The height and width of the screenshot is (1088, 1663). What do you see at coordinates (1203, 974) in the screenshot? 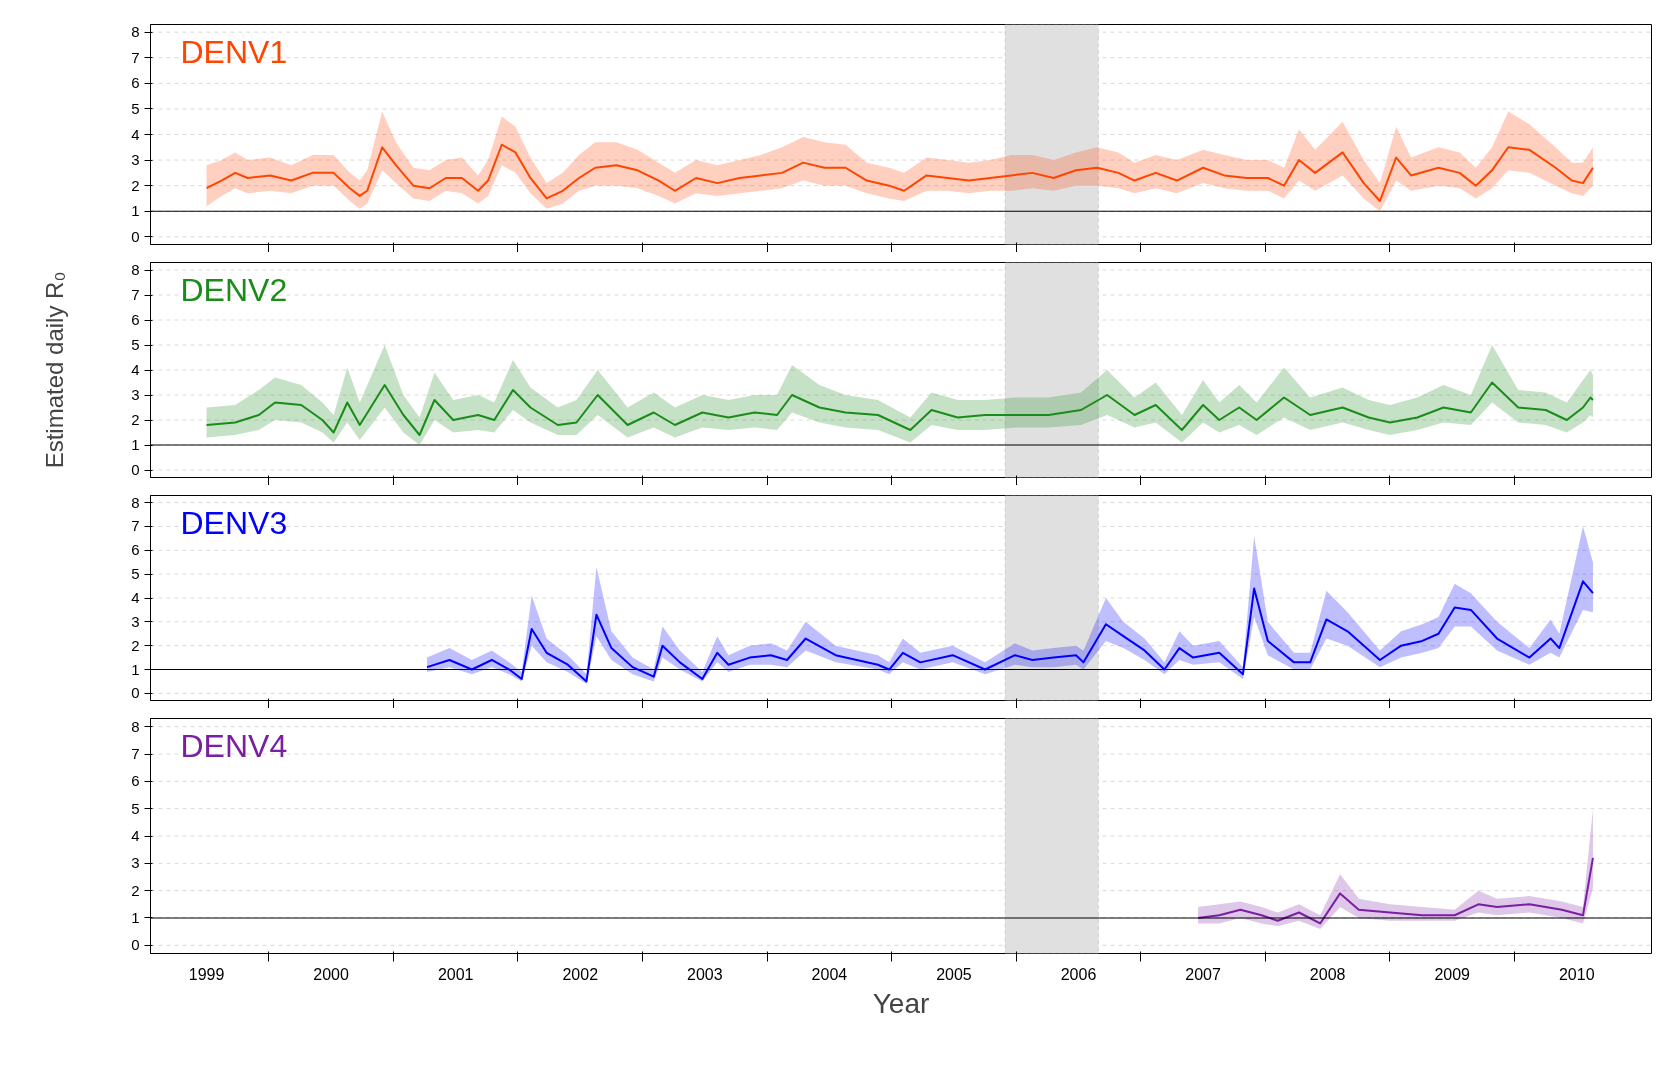
I see `x-tick-label: 2007` at bounding box center [1203, 974].